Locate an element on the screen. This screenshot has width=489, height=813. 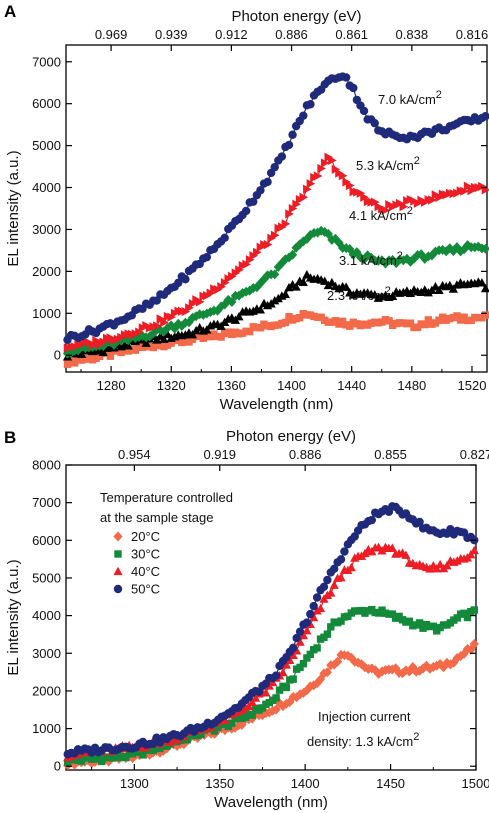
note-line: density: 1.3 kA/cm2 is located at coordinates (363, 740).